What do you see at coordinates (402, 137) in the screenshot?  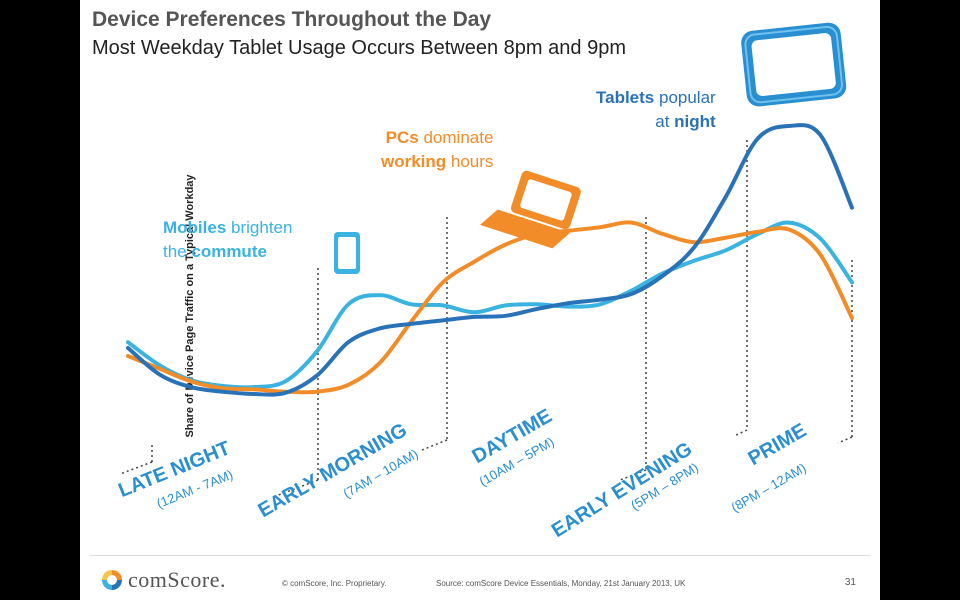 I see `annotation-pc-strong1: PCs` at bounding box center [402, 137].